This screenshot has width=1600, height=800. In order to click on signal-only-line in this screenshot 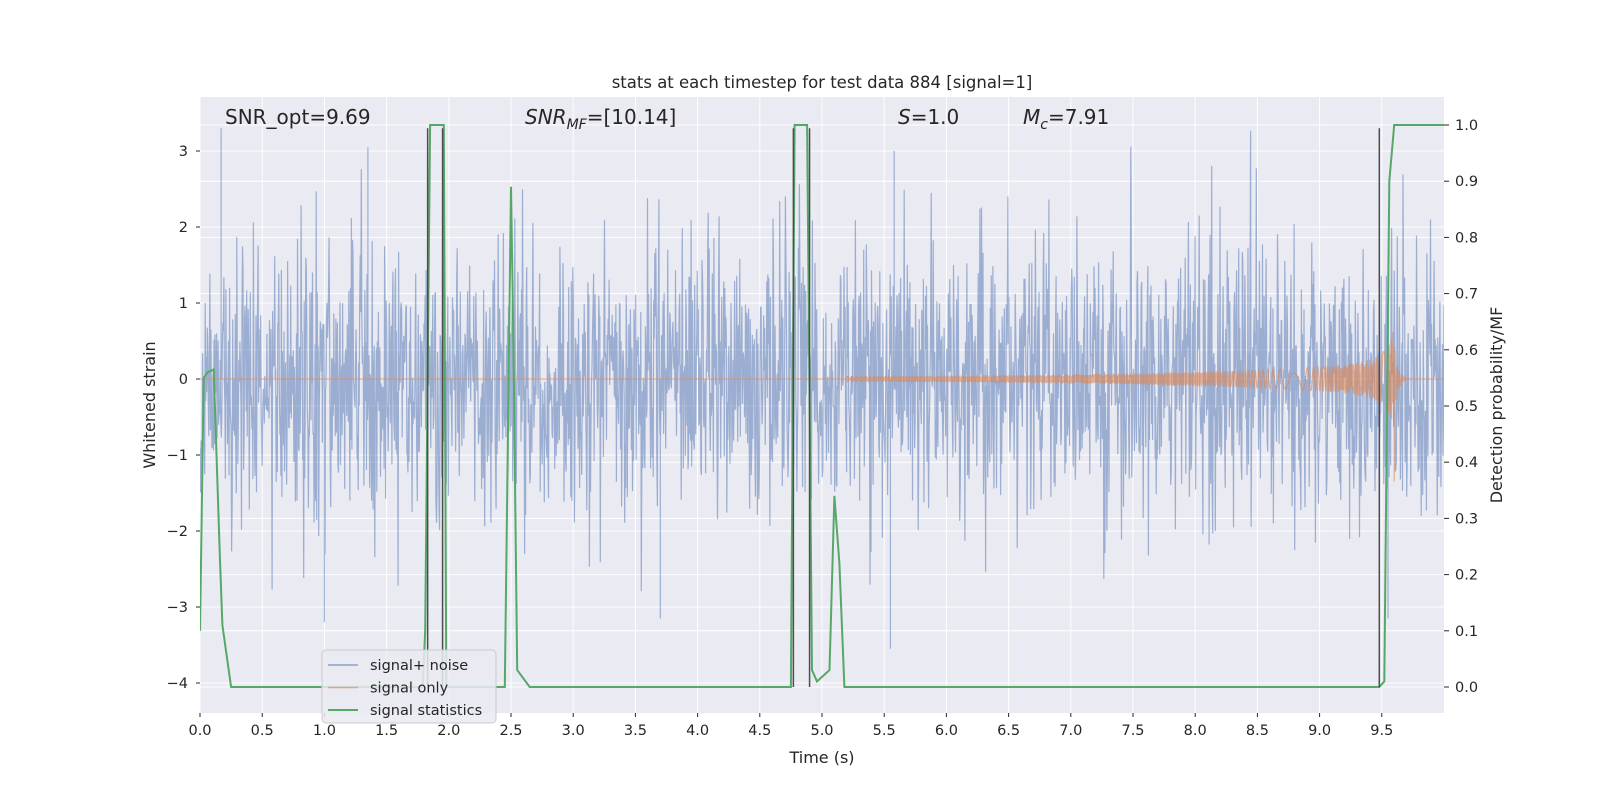, I will do `click(822, 406)`.